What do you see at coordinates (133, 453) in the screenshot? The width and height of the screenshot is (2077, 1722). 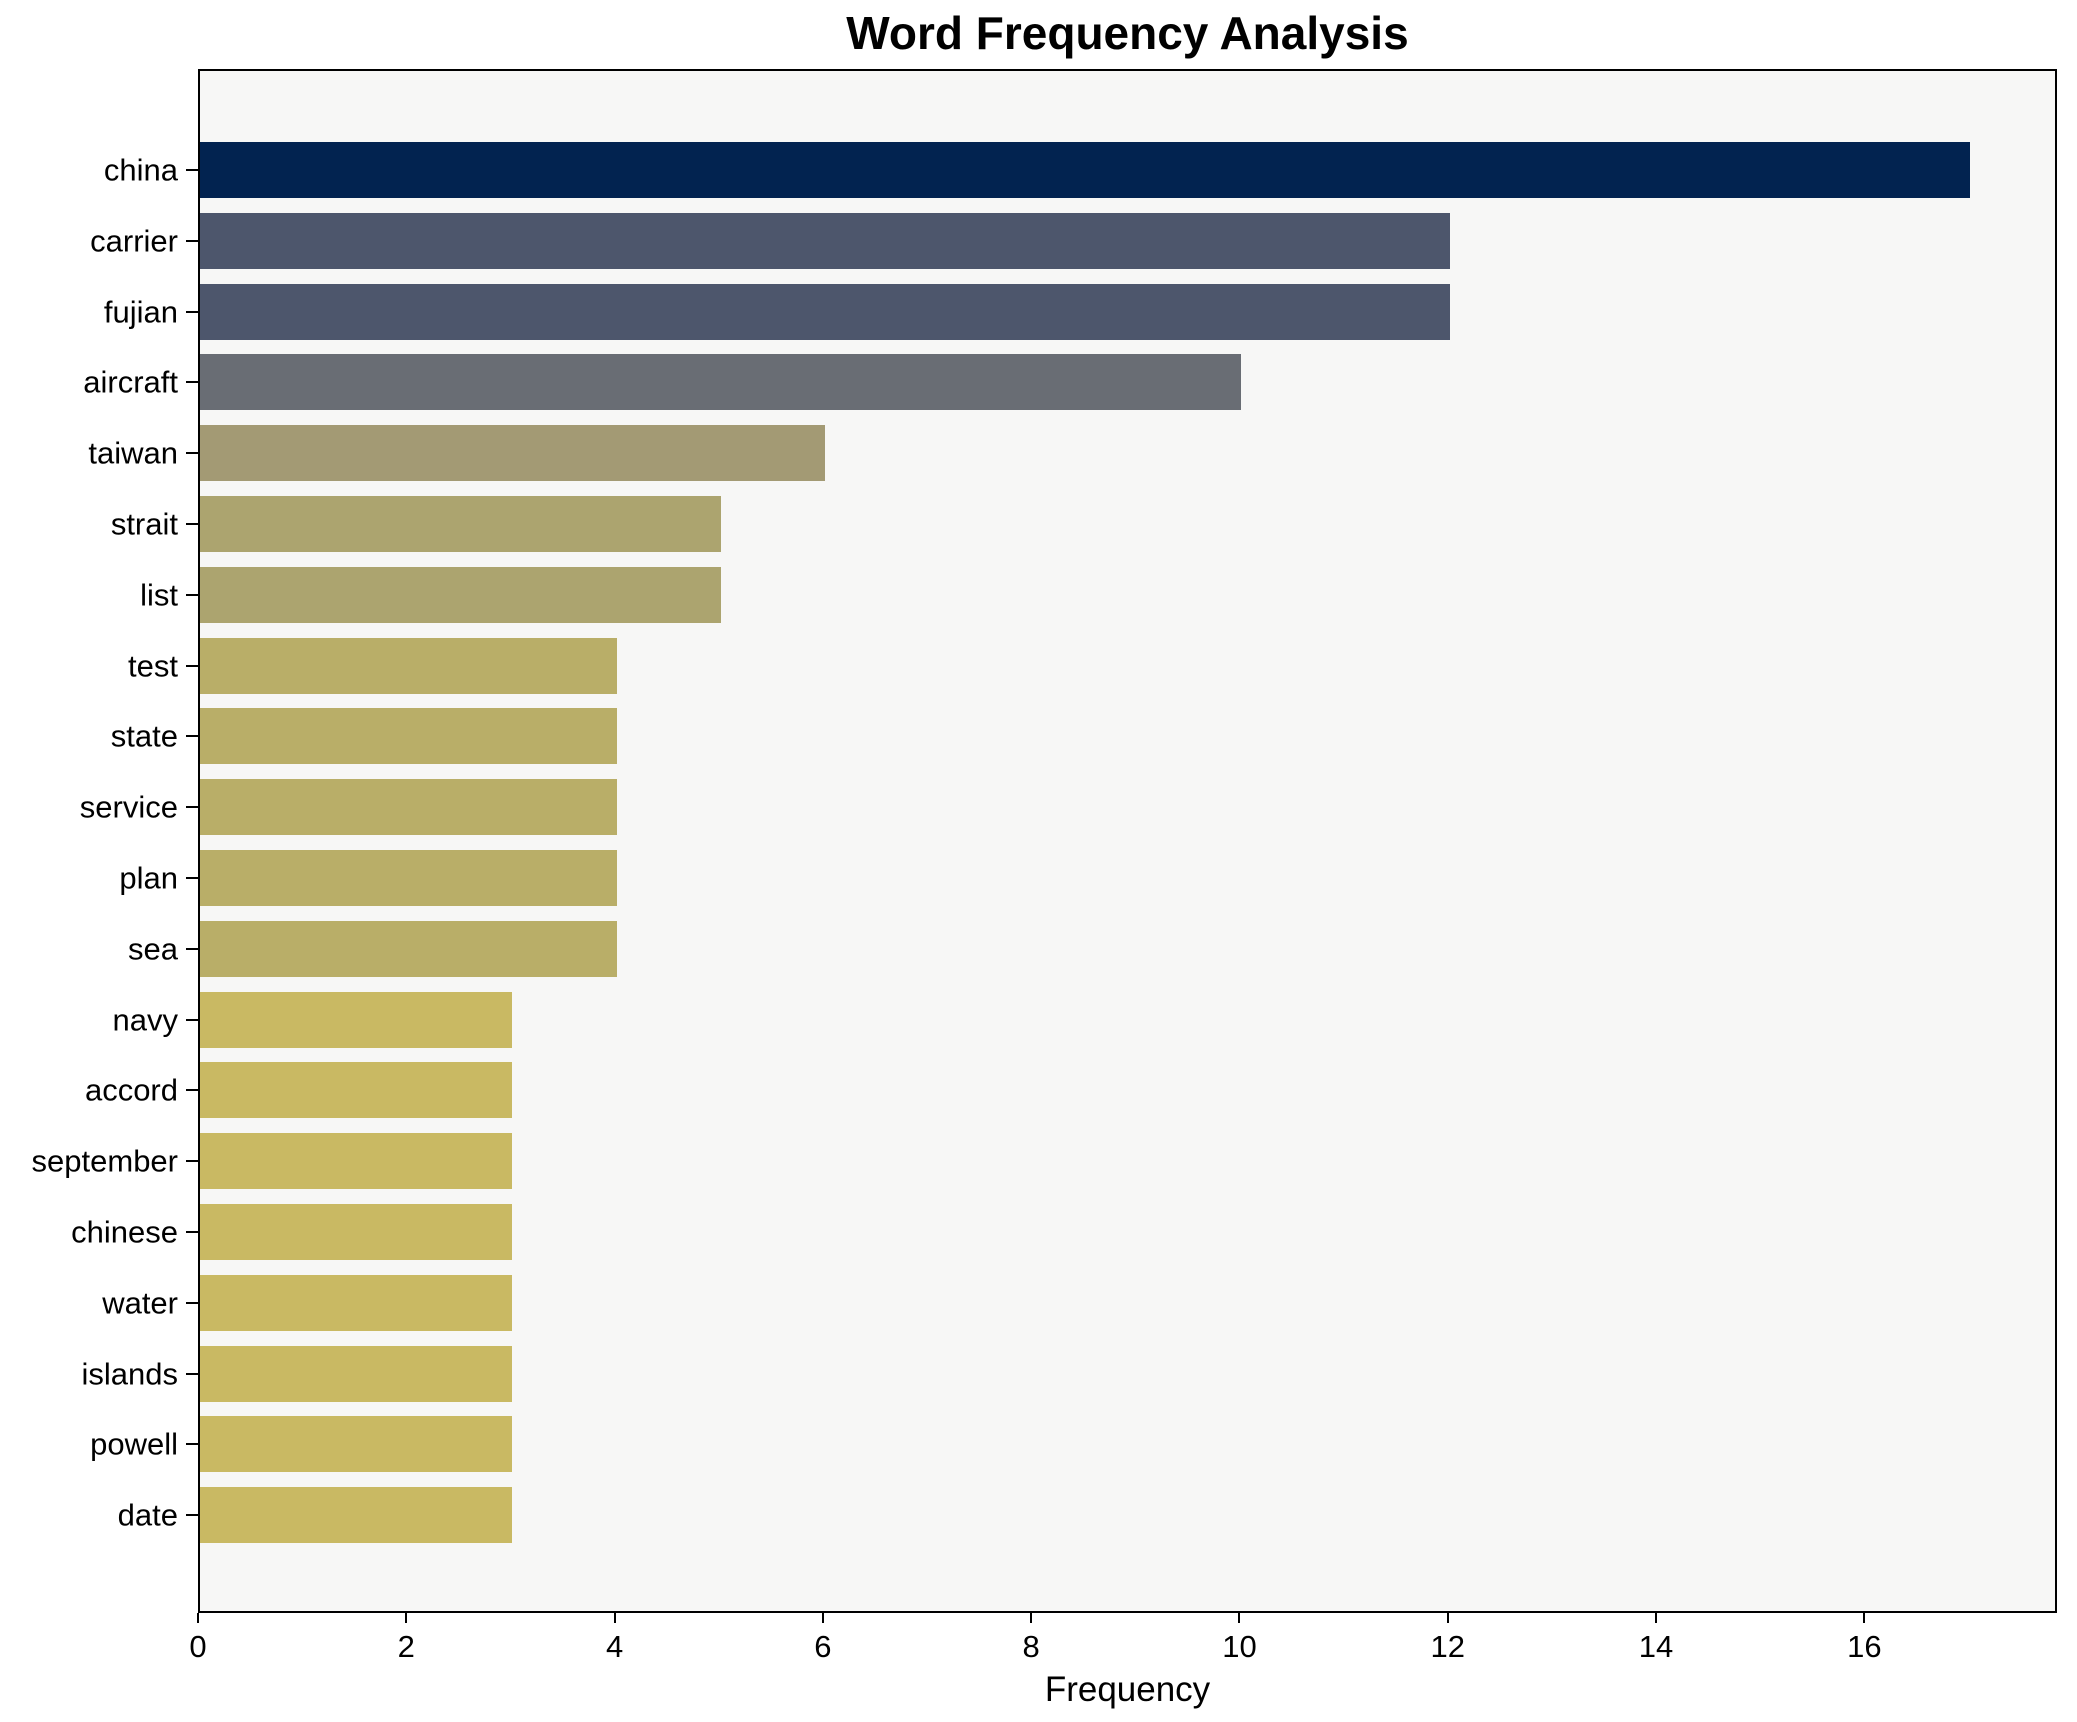 I see `y-tick-label: taiwan` at bounding box center [133, 453].